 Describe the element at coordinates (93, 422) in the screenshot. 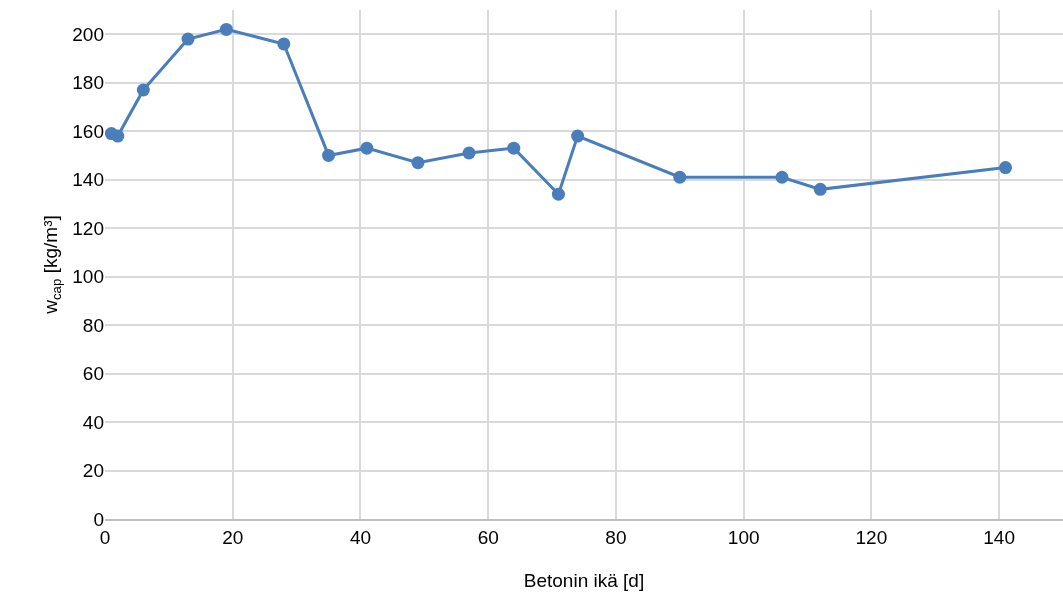

I see `y-tick-label: 40` at that location.